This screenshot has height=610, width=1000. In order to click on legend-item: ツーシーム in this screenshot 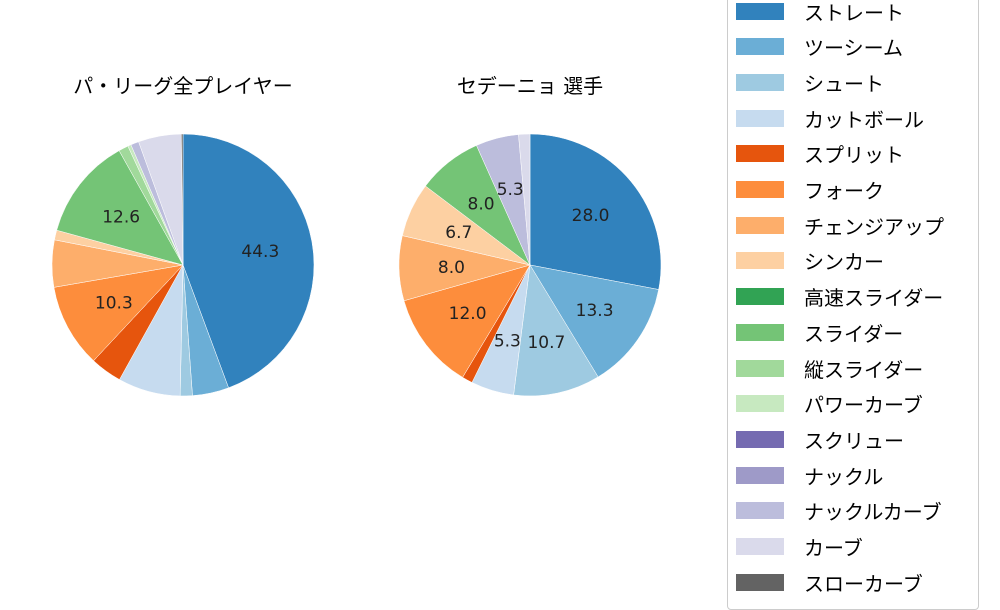, I will do `click(819, 48)`.